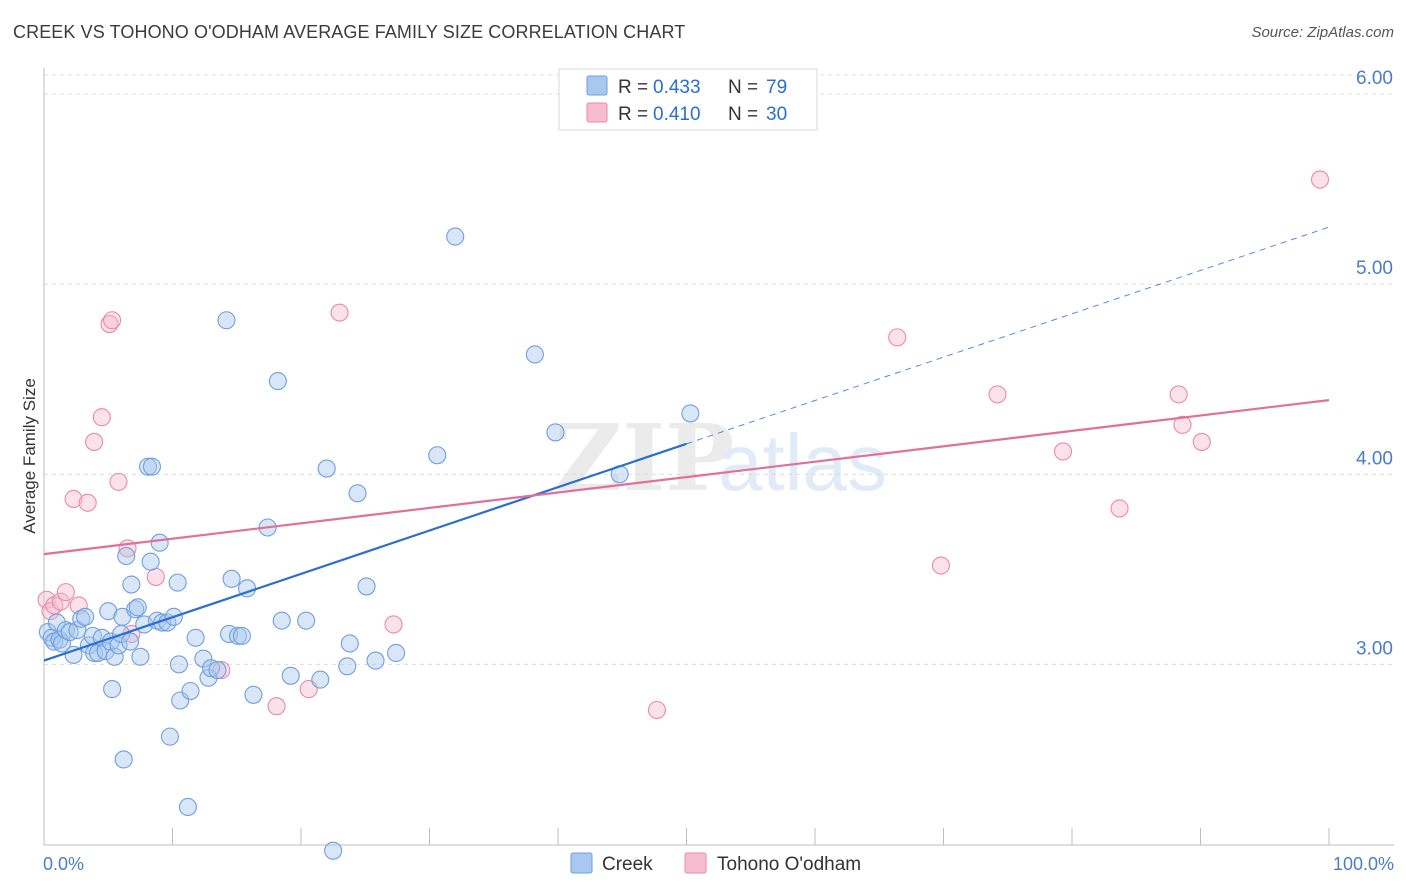 The image size is (1406, 892). What do you see at coordinates (715, 863) in the screenshot?
I see `legend-bottom: Creek Tohono O'odham` at bounding box center [715, 863].